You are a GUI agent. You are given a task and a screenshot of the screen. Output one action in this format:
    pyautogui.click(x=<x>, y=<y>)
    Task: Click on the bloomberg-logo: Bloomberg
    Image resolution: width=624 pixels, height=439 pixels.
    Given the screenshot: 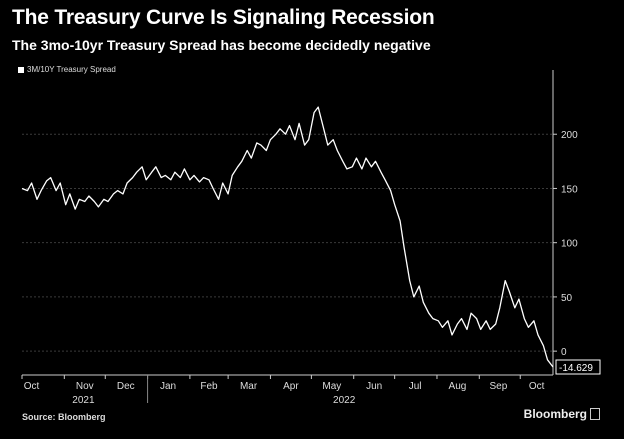 What is the action you would take?
    pyautogui.click(x=562, y=414)
    